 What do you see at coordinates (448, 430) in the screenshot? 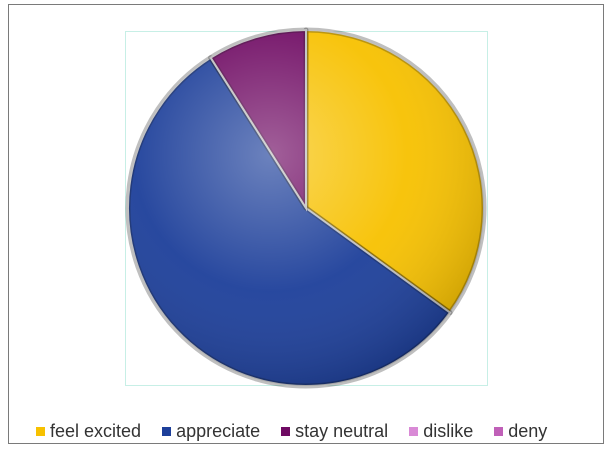
I see `legend-label: dislike` at bounding box center [448, 430].